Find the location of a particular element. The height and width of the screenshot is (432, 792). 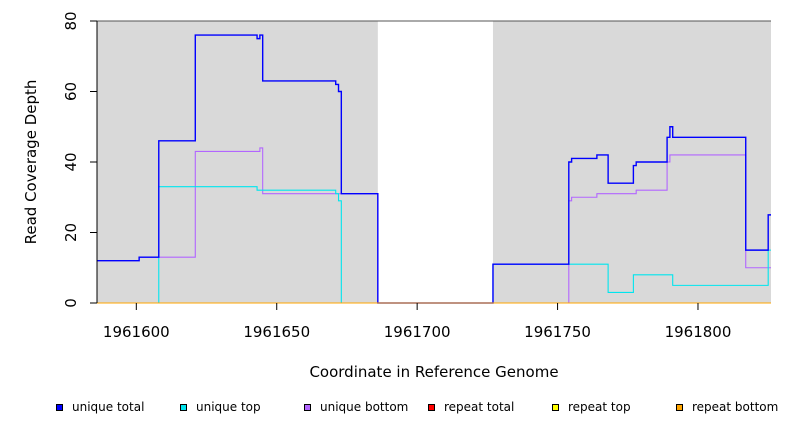

legend-label: repeat top is located at coordinates (599, 407).